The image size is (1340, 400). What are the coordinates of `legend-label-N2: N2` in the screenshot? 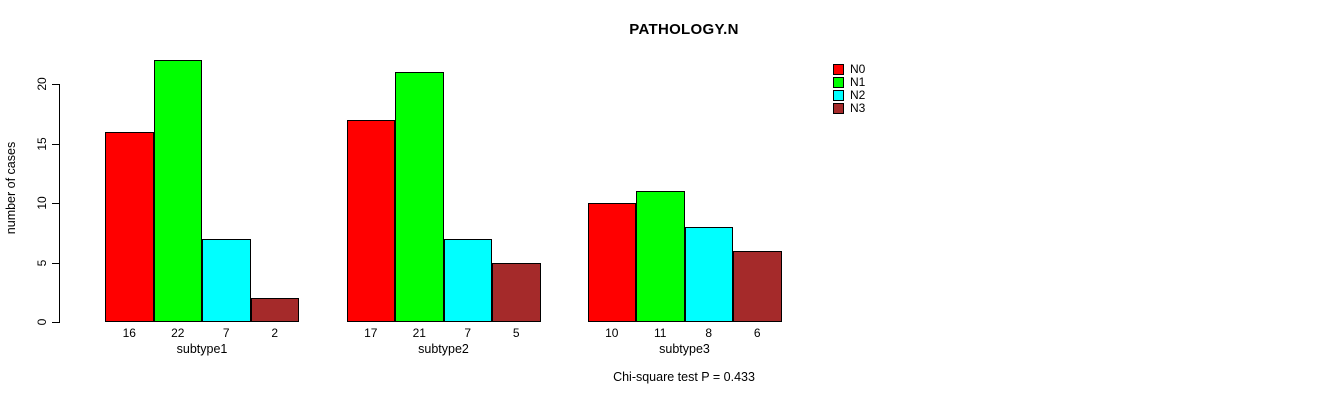 It's located at (858, 95).